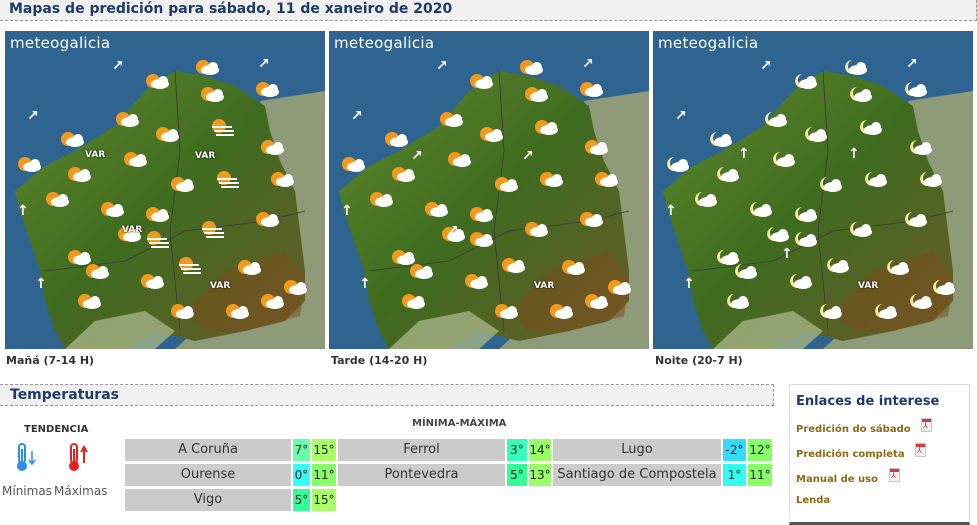 This screenshot has width=977, height=525. Describe the element at coordinates (78, 457) in the screenshot. I see `thermometer-up-icon` at that location.